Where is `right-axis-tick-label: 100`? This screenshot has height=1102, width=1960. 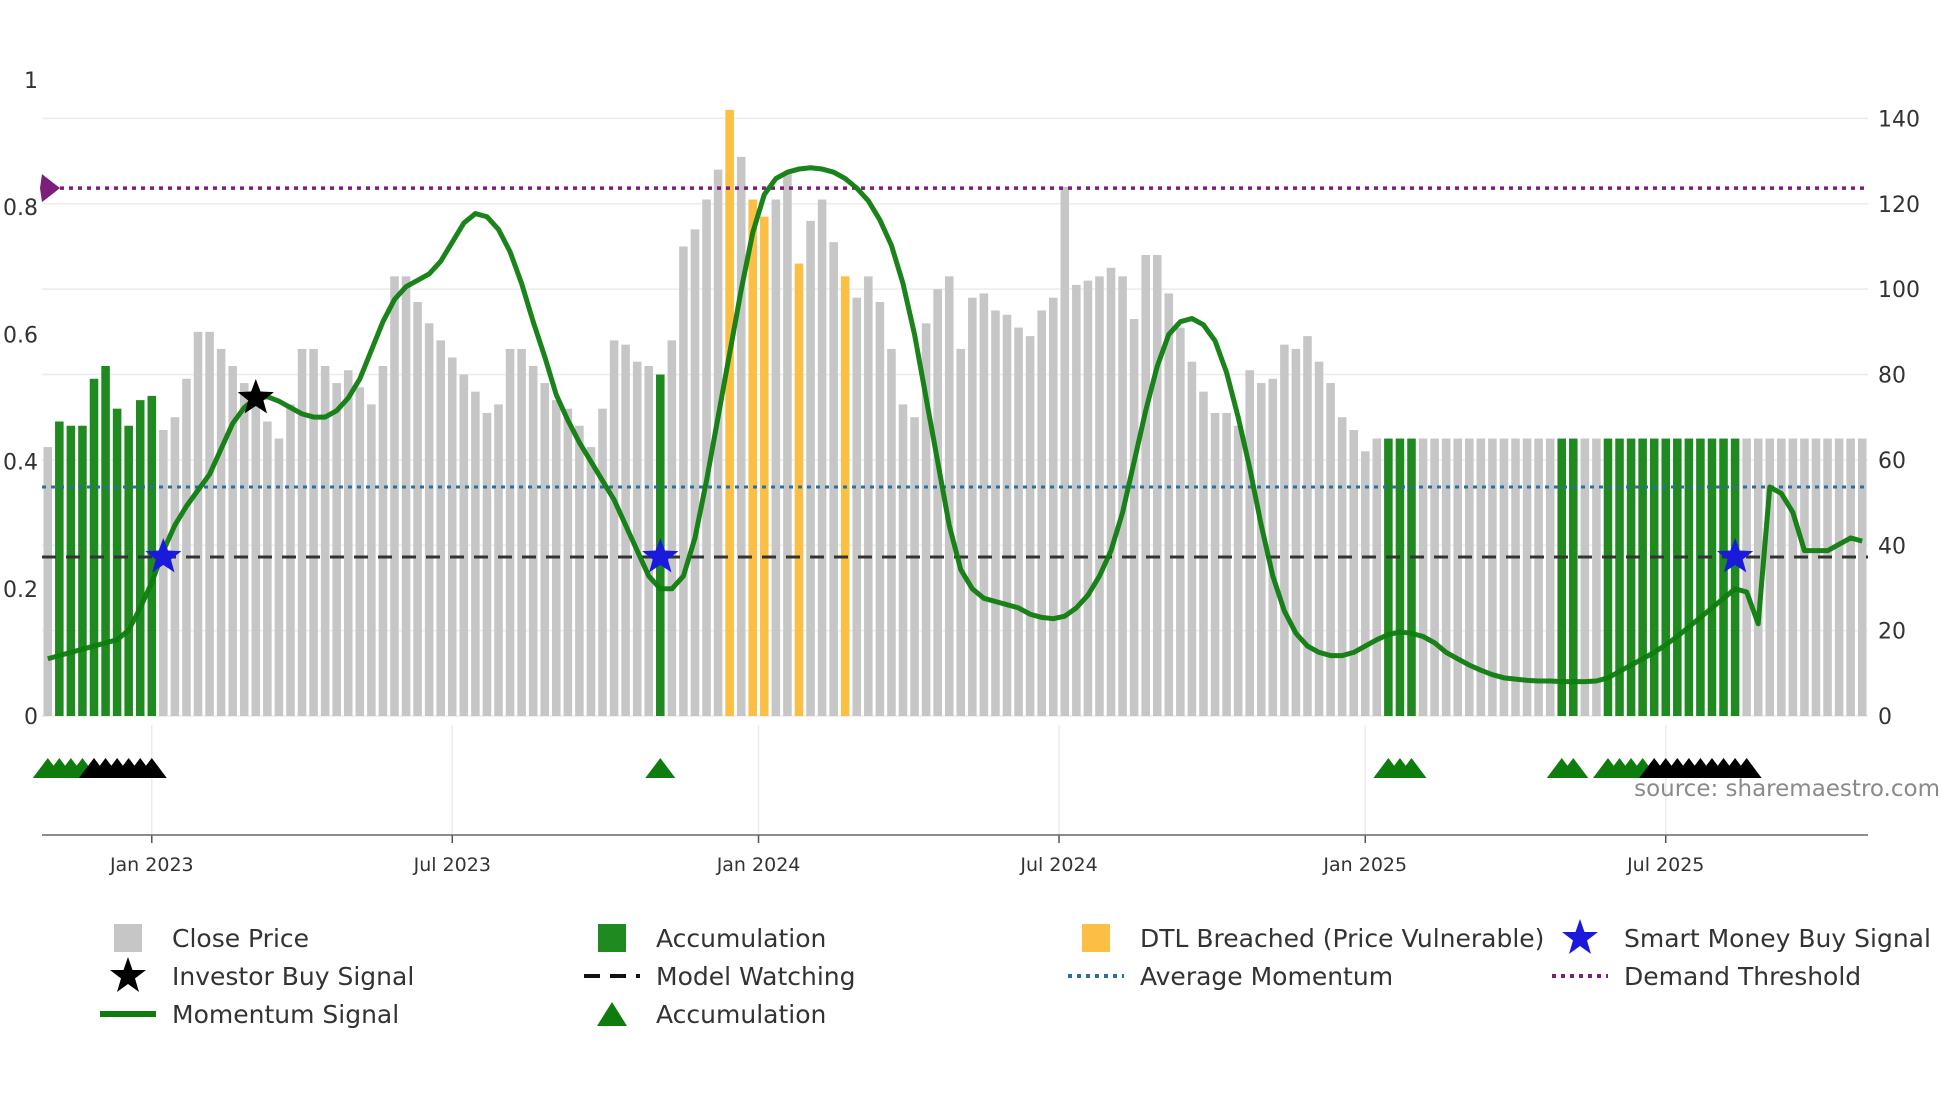 right-axis-tick-label: 100 is located at coordinates (1899, 290).